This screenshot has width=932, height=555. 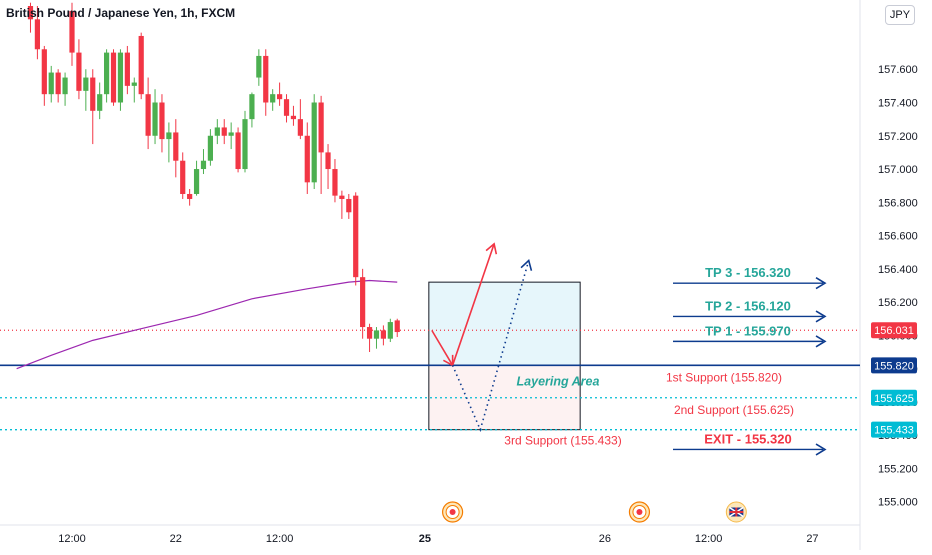 What do you see at coordinates (605, 539) in the screenshot?
I see `time-tick-label: 26` at bounding box center [605, 539].